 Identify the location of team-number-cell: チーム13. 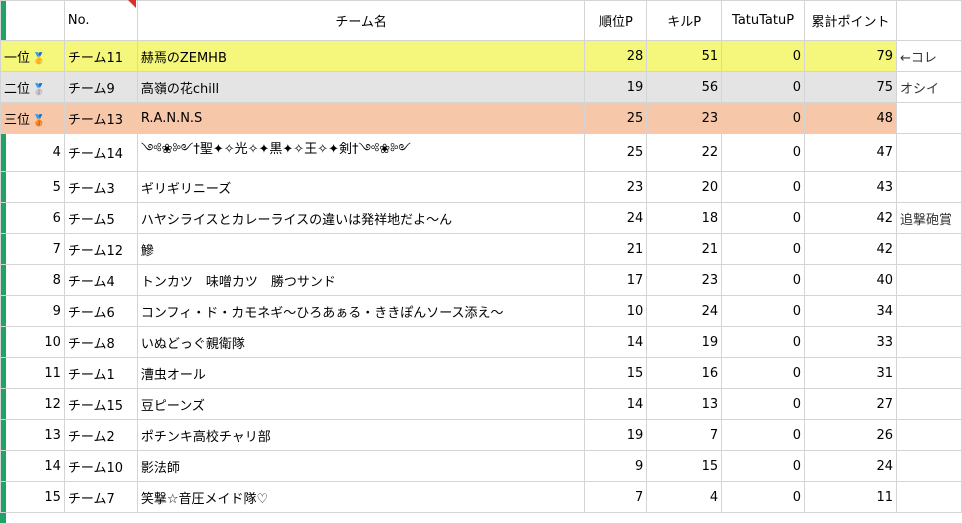
(100, 118).